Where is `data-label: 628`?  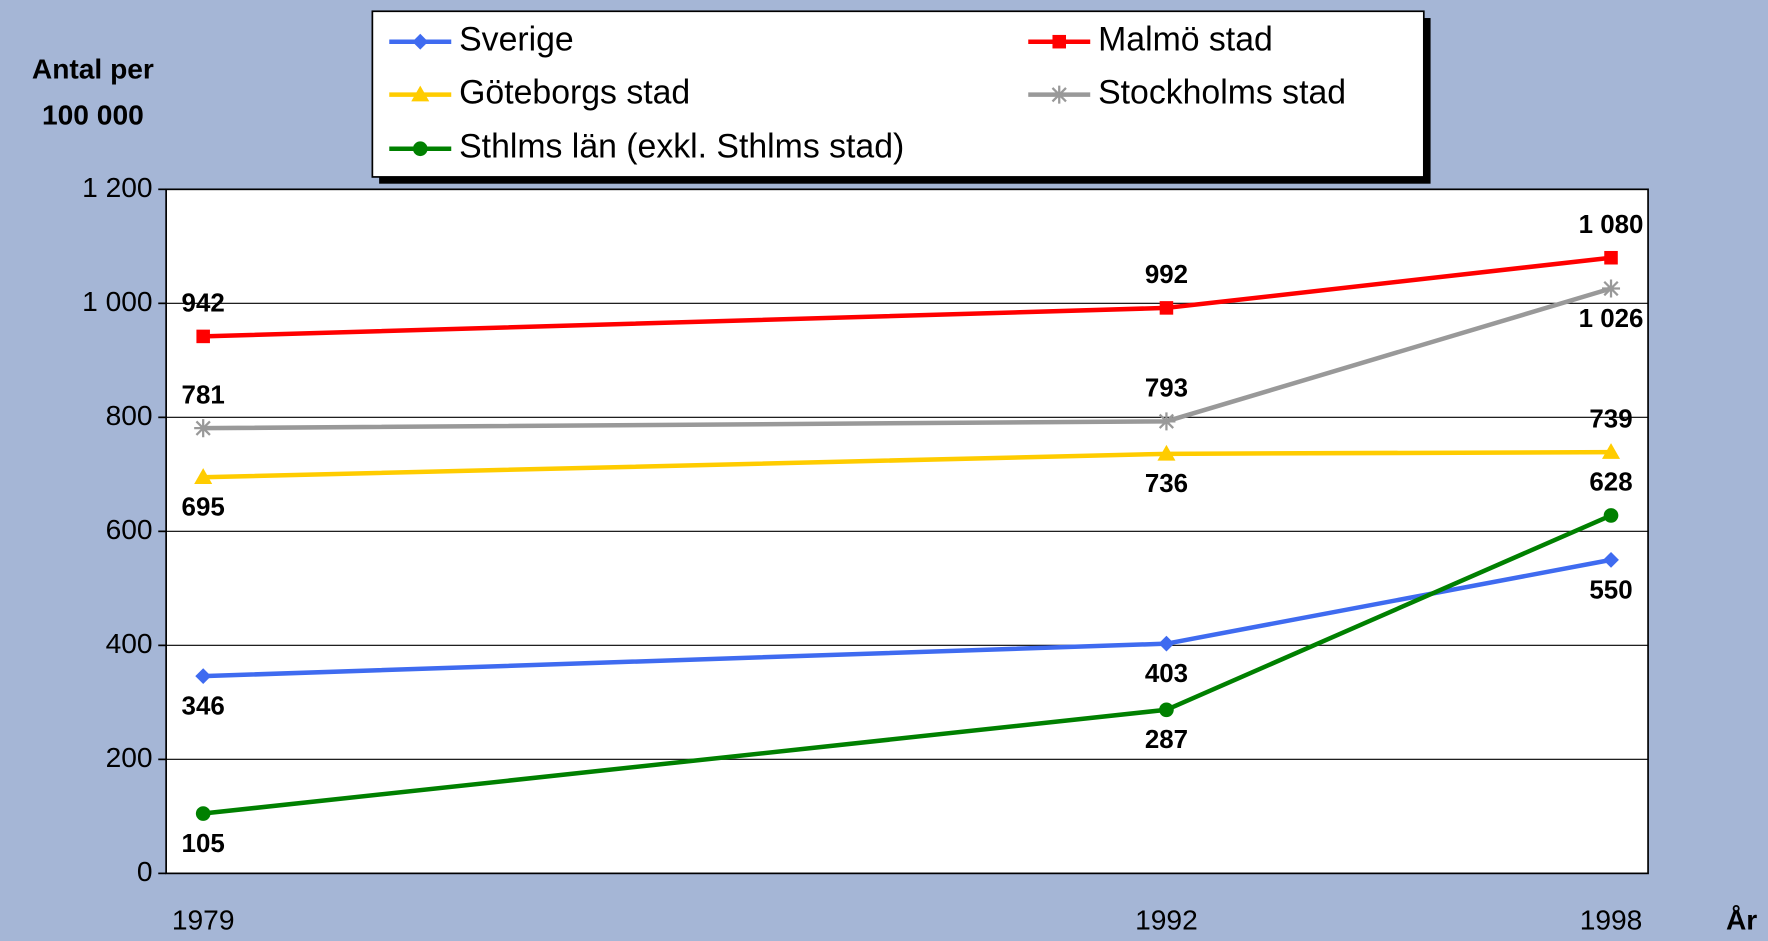 data-label: 628 is located at coordinates (1610, 483).